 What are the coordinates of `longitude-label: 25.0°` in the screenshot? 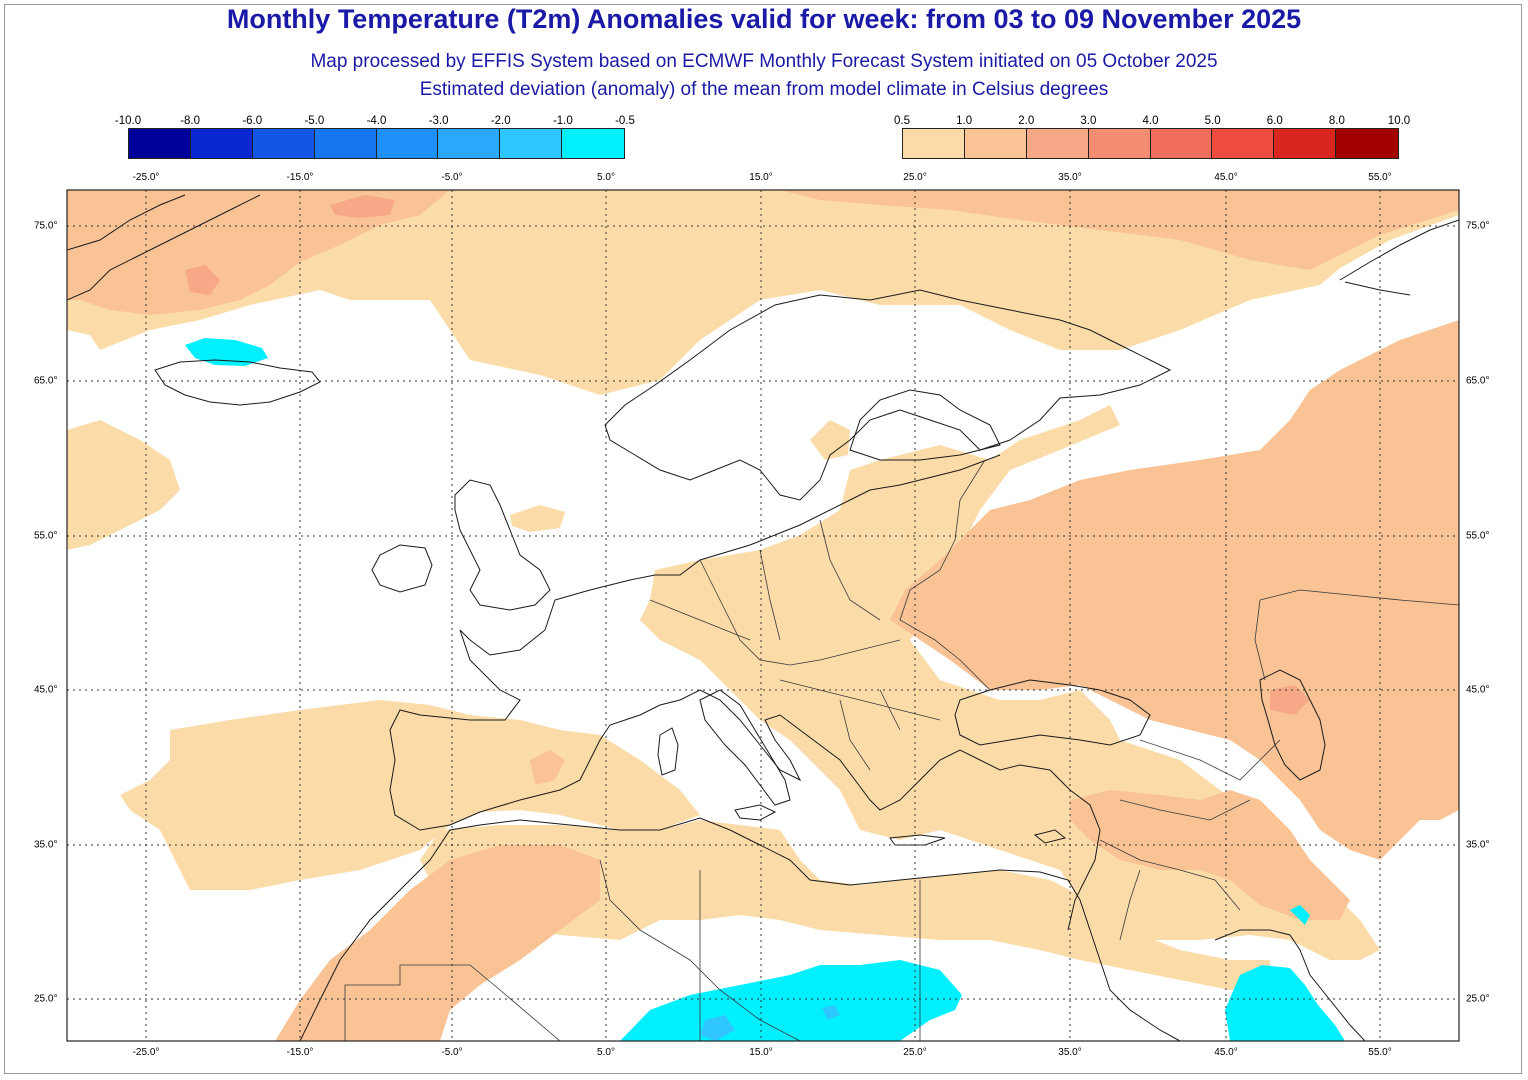 It's located at (915, 1052).